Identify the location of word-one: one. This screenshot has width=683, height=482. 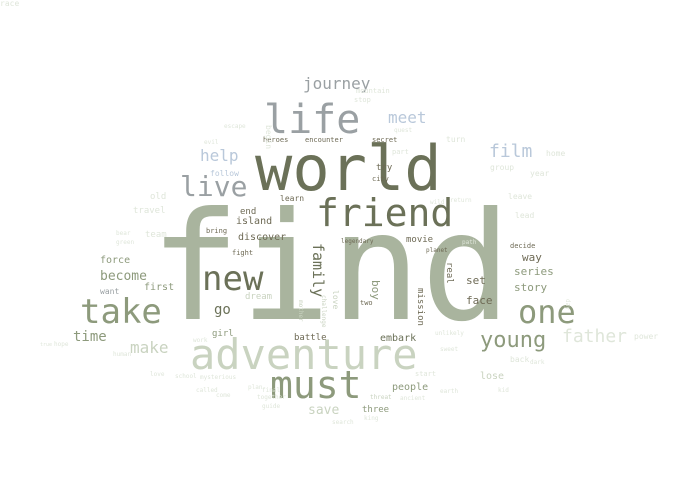
(547, 312).